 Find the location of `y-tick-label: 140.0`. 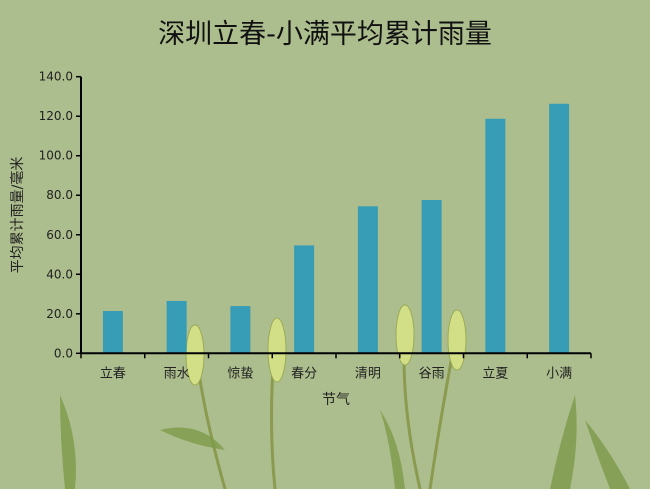

y-tick-label: 140.0 is located at coordinates (56, 77).